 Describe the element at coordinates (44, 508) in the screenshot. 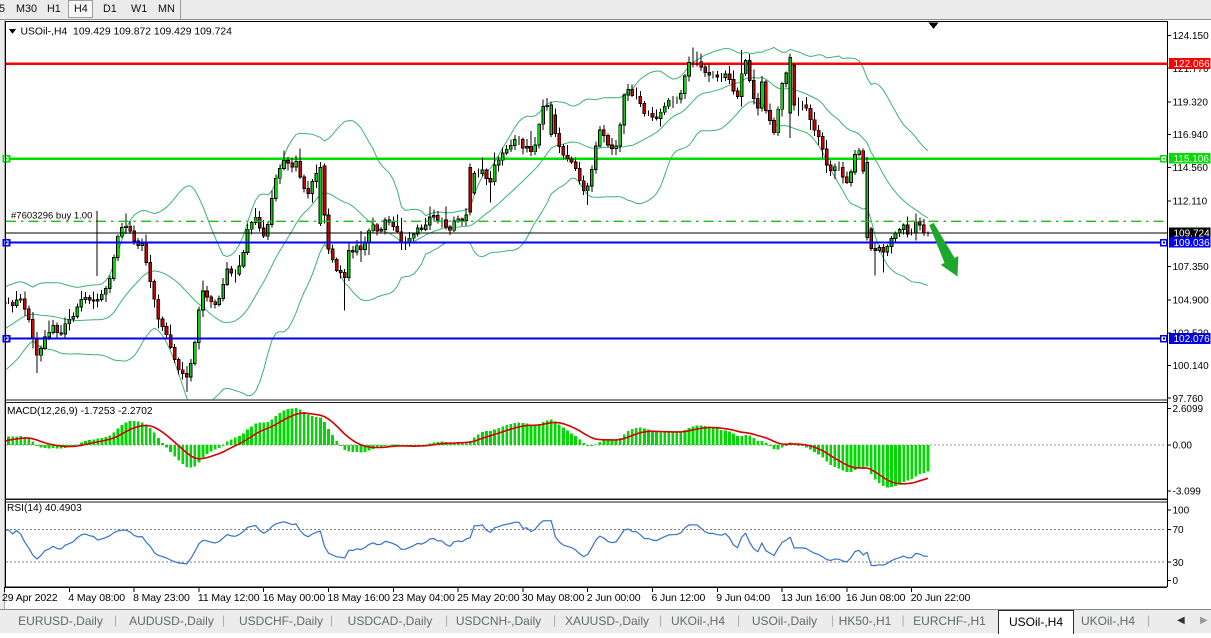

I see `svg-text: RSI(14) 40.4903` at that location.